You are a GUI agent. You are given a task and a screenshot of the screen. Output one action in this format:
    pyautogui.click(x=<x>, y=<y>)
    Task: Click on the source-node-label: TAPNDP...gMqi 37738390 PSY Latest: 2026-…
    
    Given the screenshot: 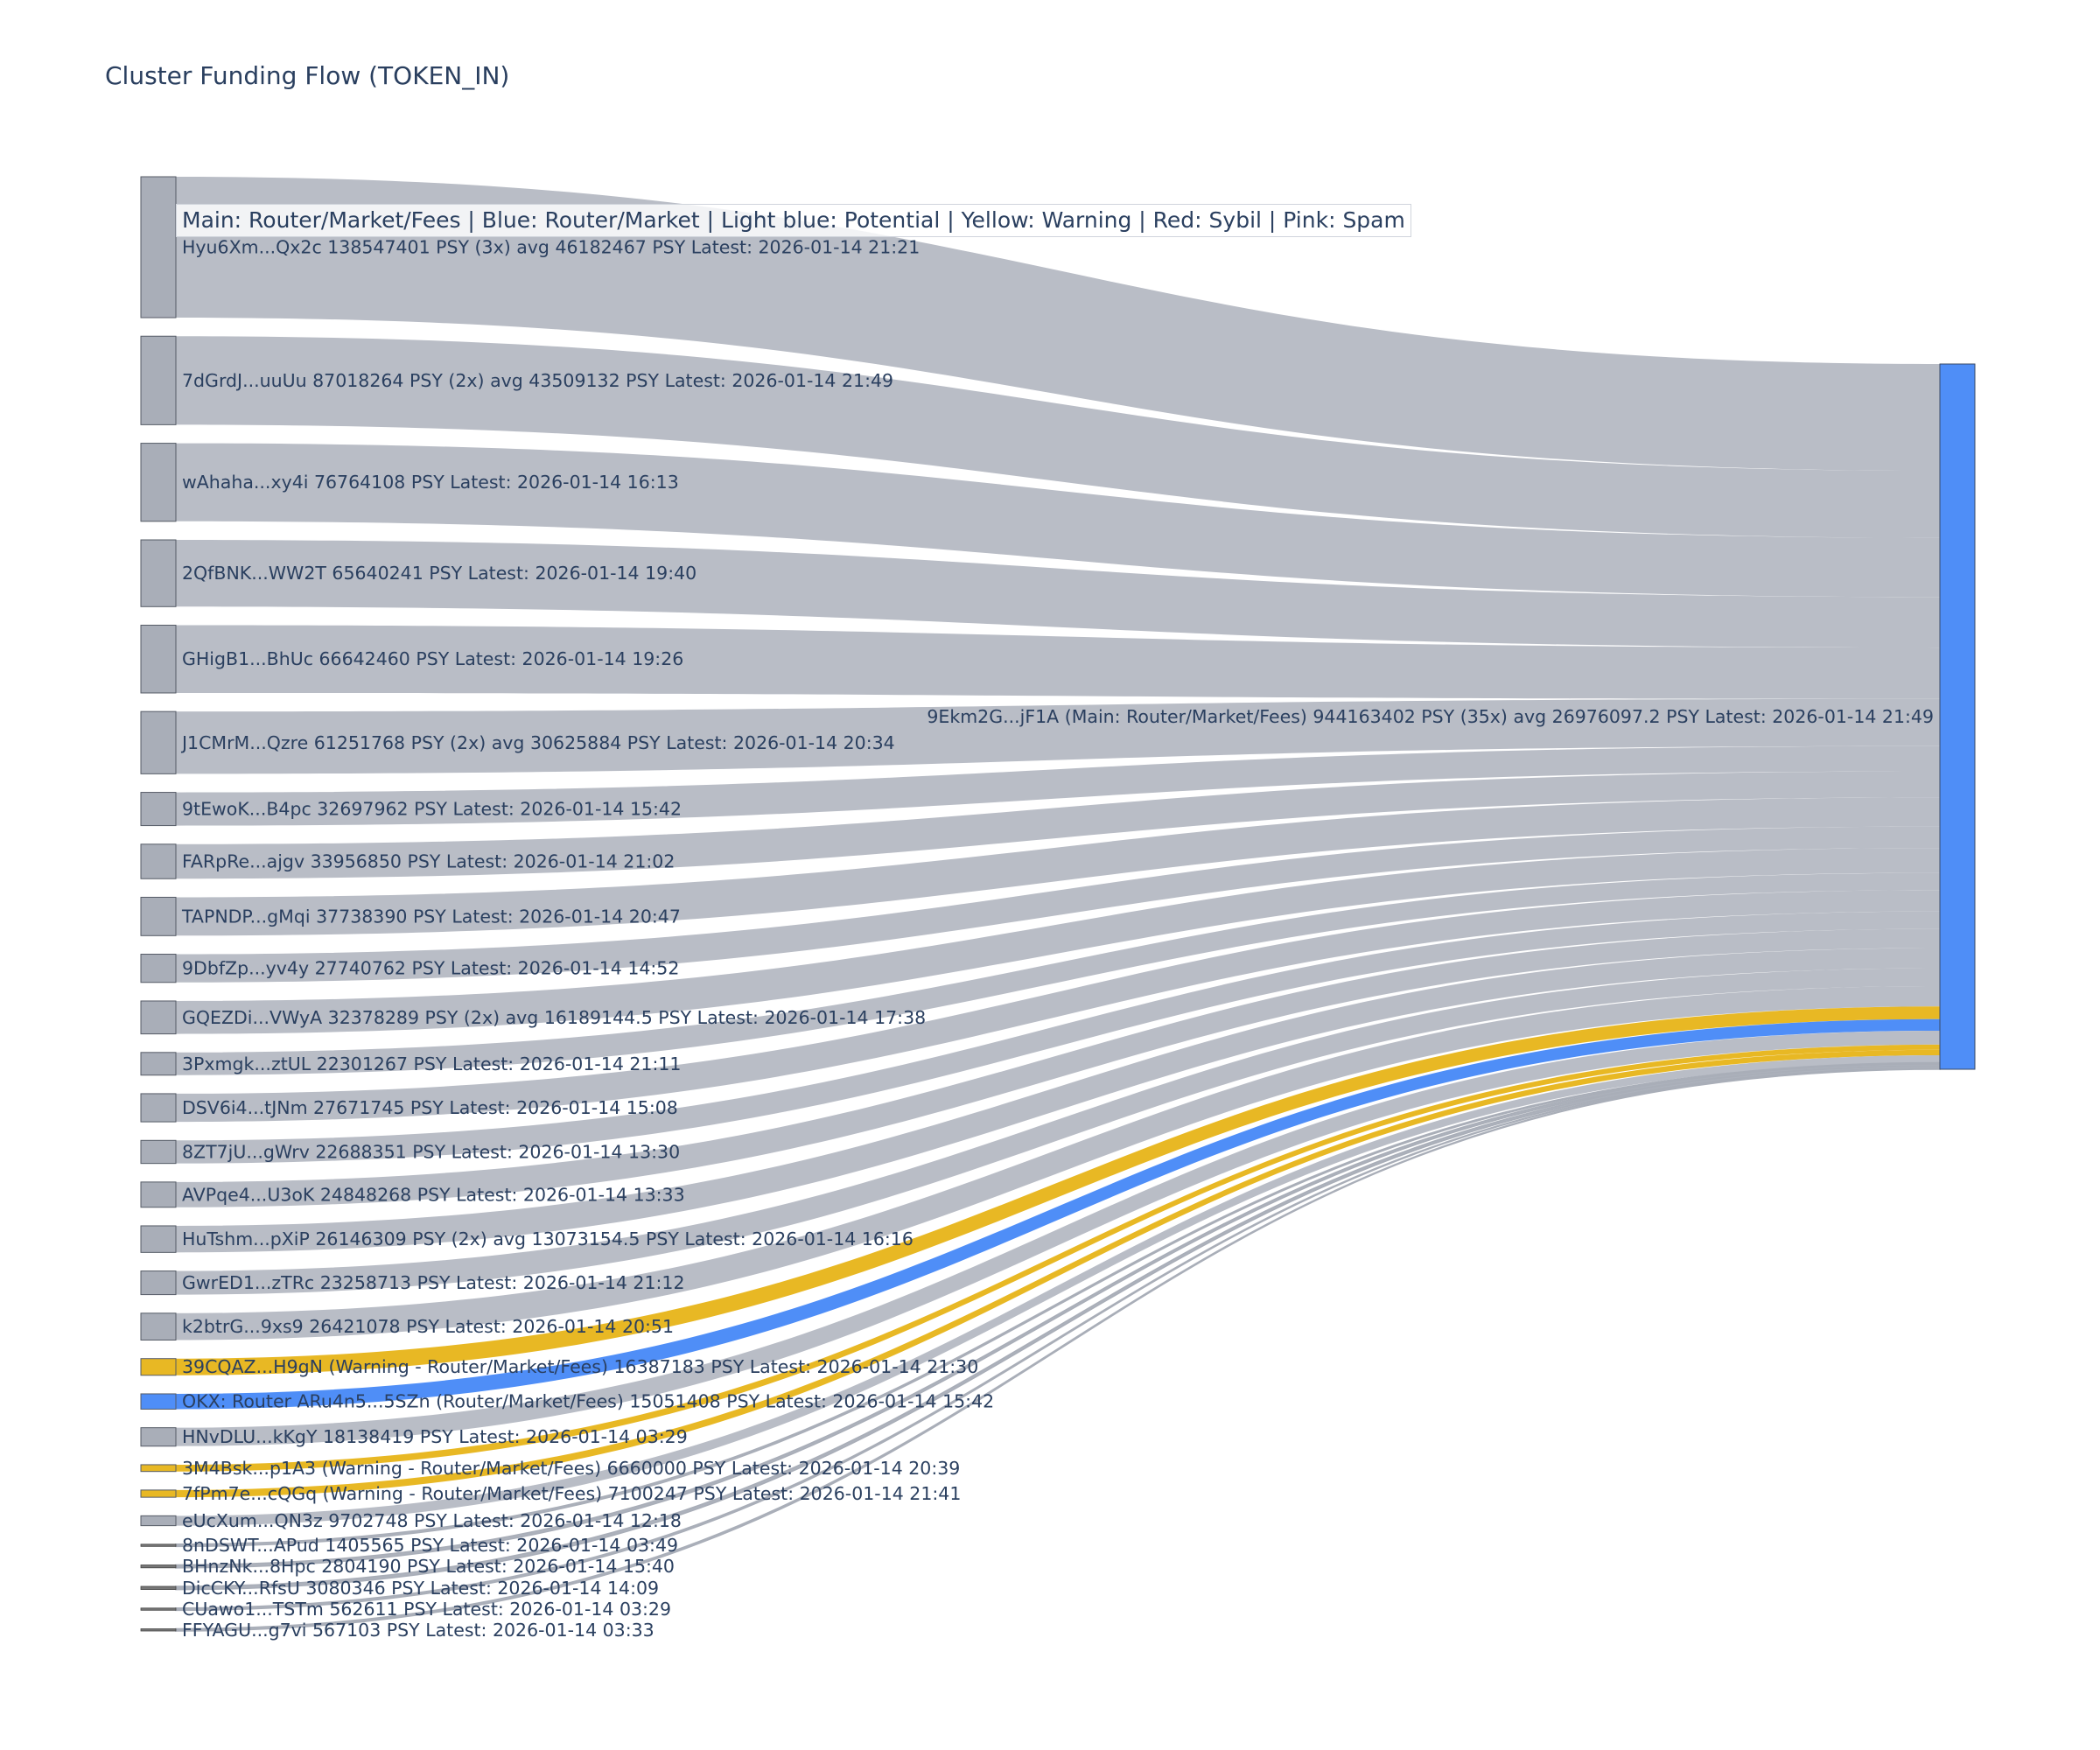 What is the action you would take?
    pyautogui.click(x=431, y=916)
    